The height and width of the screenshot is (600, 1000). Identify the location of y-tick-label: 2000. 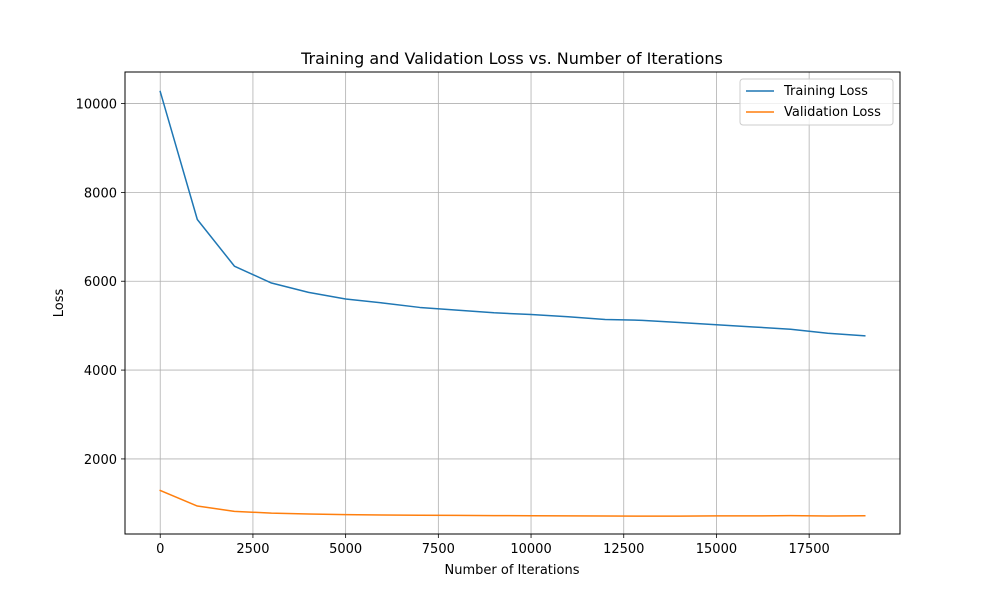
(100, 460).